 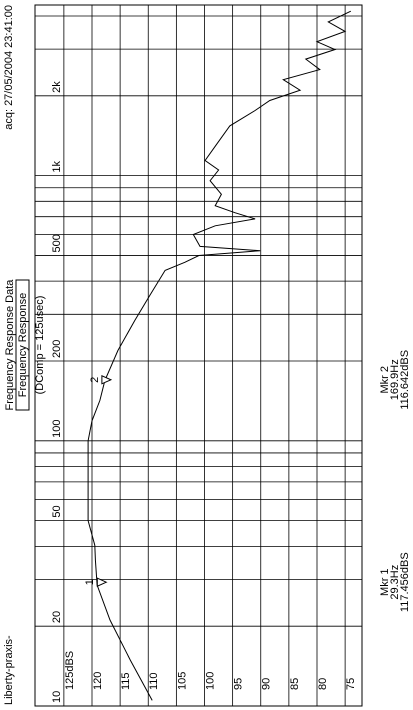 What do you see at coordinates (57, 428) in the screenshot?
I see `x-tick-label: 100` at bounding box center [57, 428].